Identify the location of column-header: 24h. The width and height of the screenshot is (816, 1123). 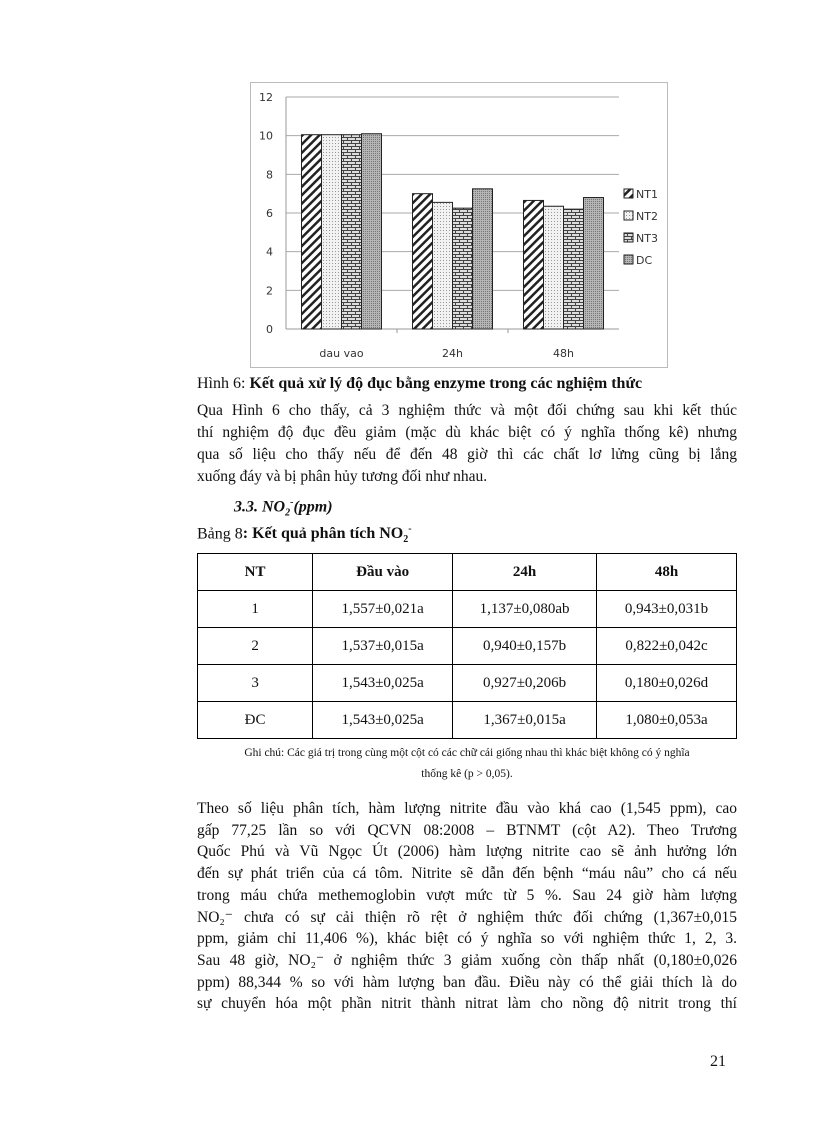
(525, 572).